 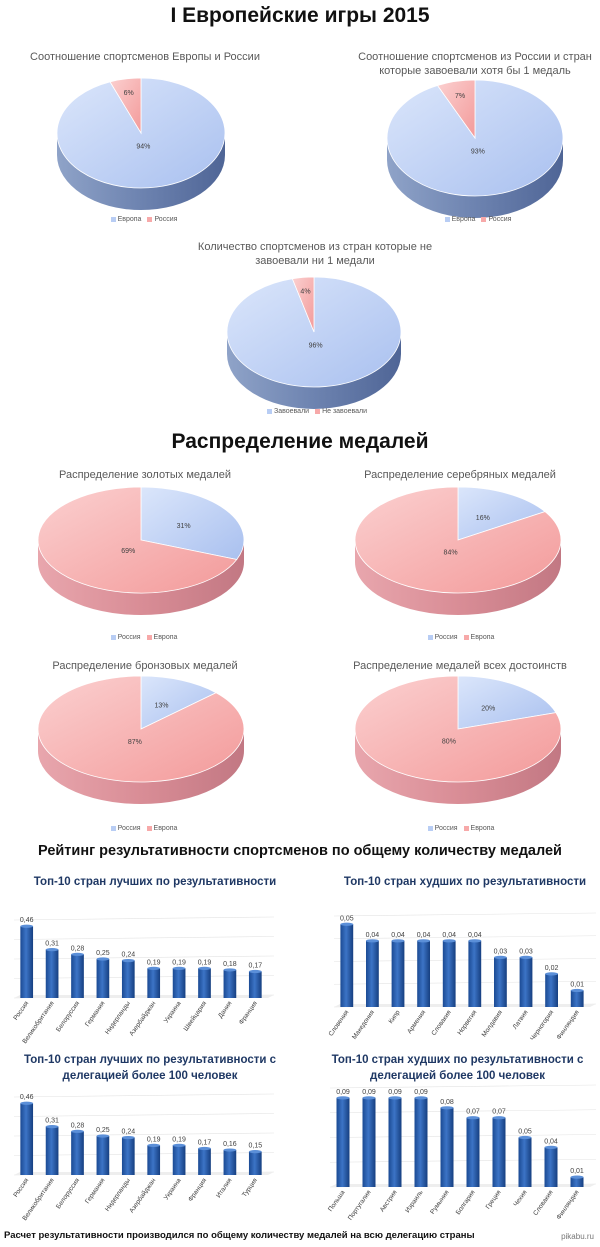 What do you see at coordinates (568, 1205) in the screenshot?
I see `bar-category-label: Финляндия` at bounding box center [568, 1205].